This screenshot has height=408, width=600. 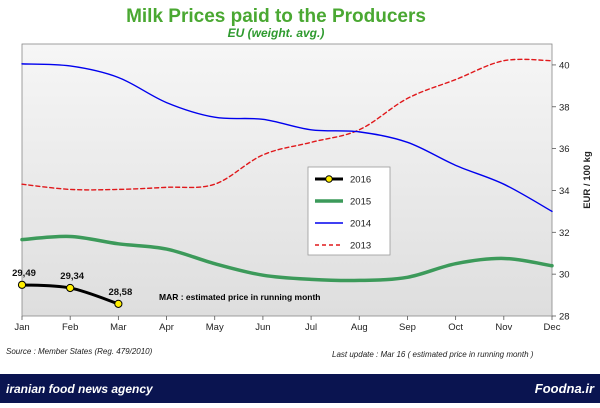 What do you see at coordinates (300, 388) in the screenshot?
I see `footer-banner` at bounding box center [300, 388].